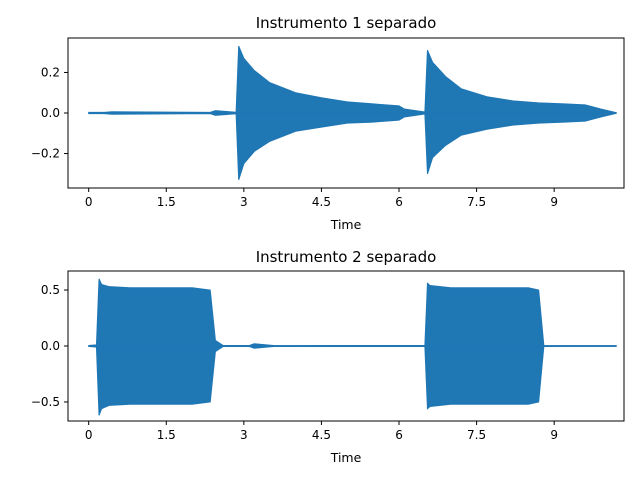  What do you see at coordinates (45, 154) in the screenshot?
I see `y-tick-label: −0.2` at bounding box center [45, 154].